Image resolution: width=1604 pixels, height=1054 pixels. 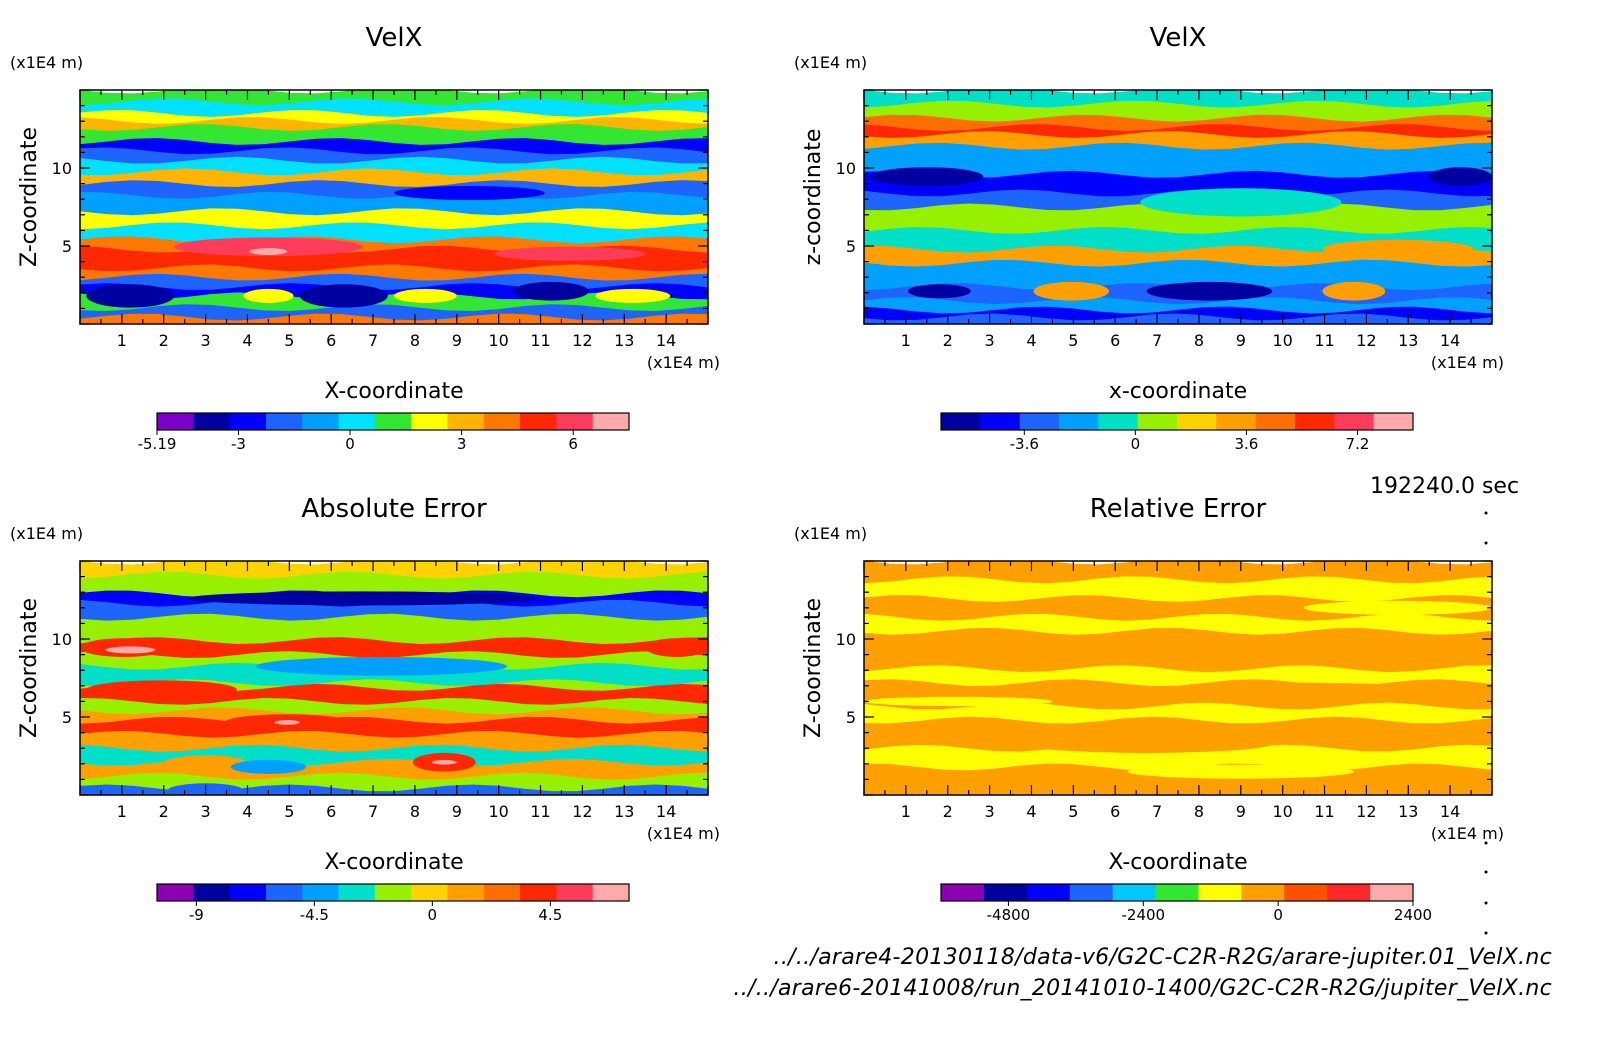 I want to click on chart-title: Relative Error, so click(x=1178, y=509).